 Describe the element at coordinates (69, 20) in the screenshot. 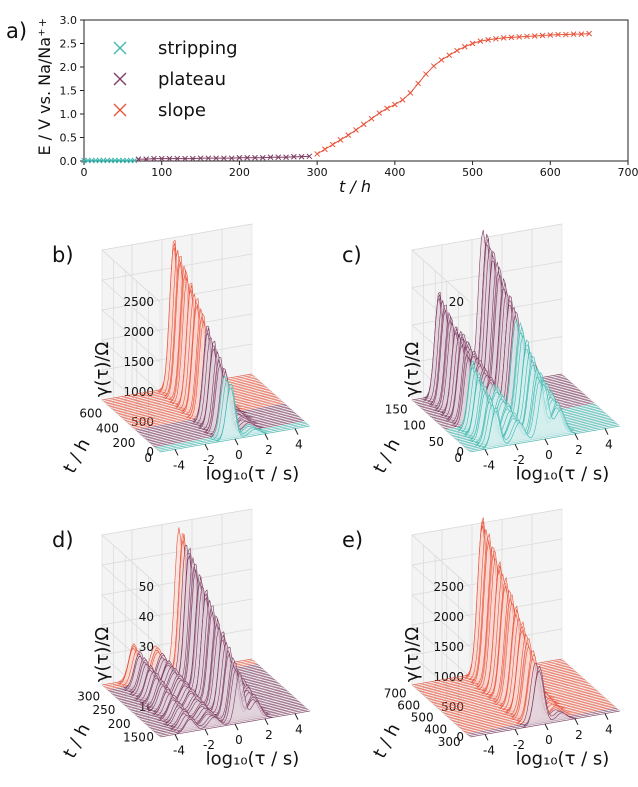

I see `y-tick-label: 3.0` at that location.